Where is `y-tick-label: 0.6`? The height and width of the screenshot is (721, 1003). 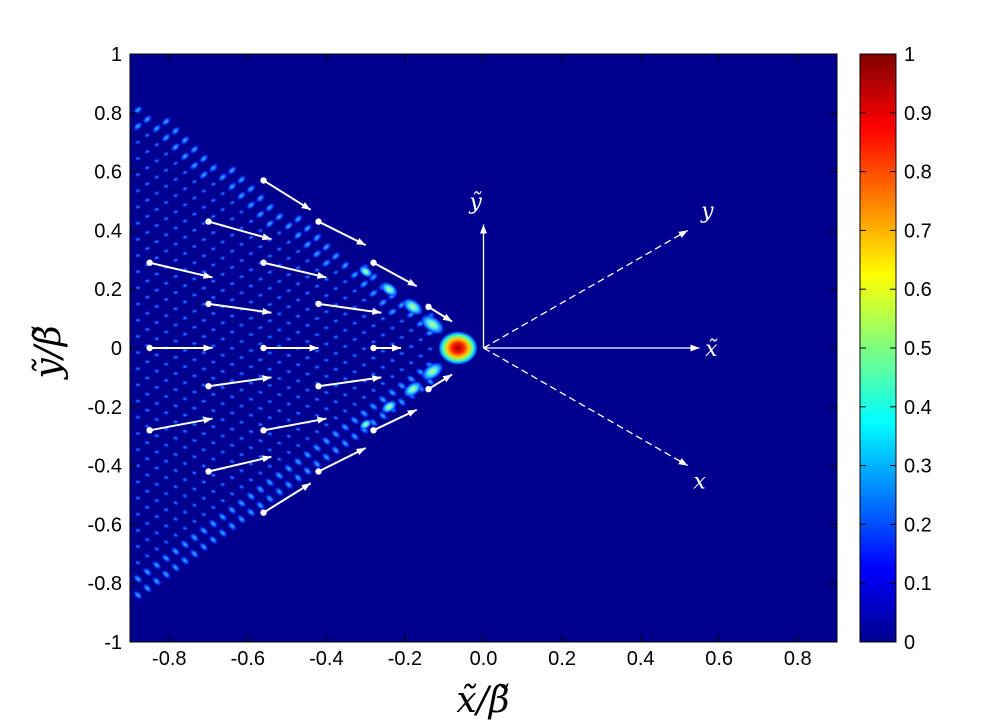
y-tick-label: 0.6 is located at coordinates (108, 173).